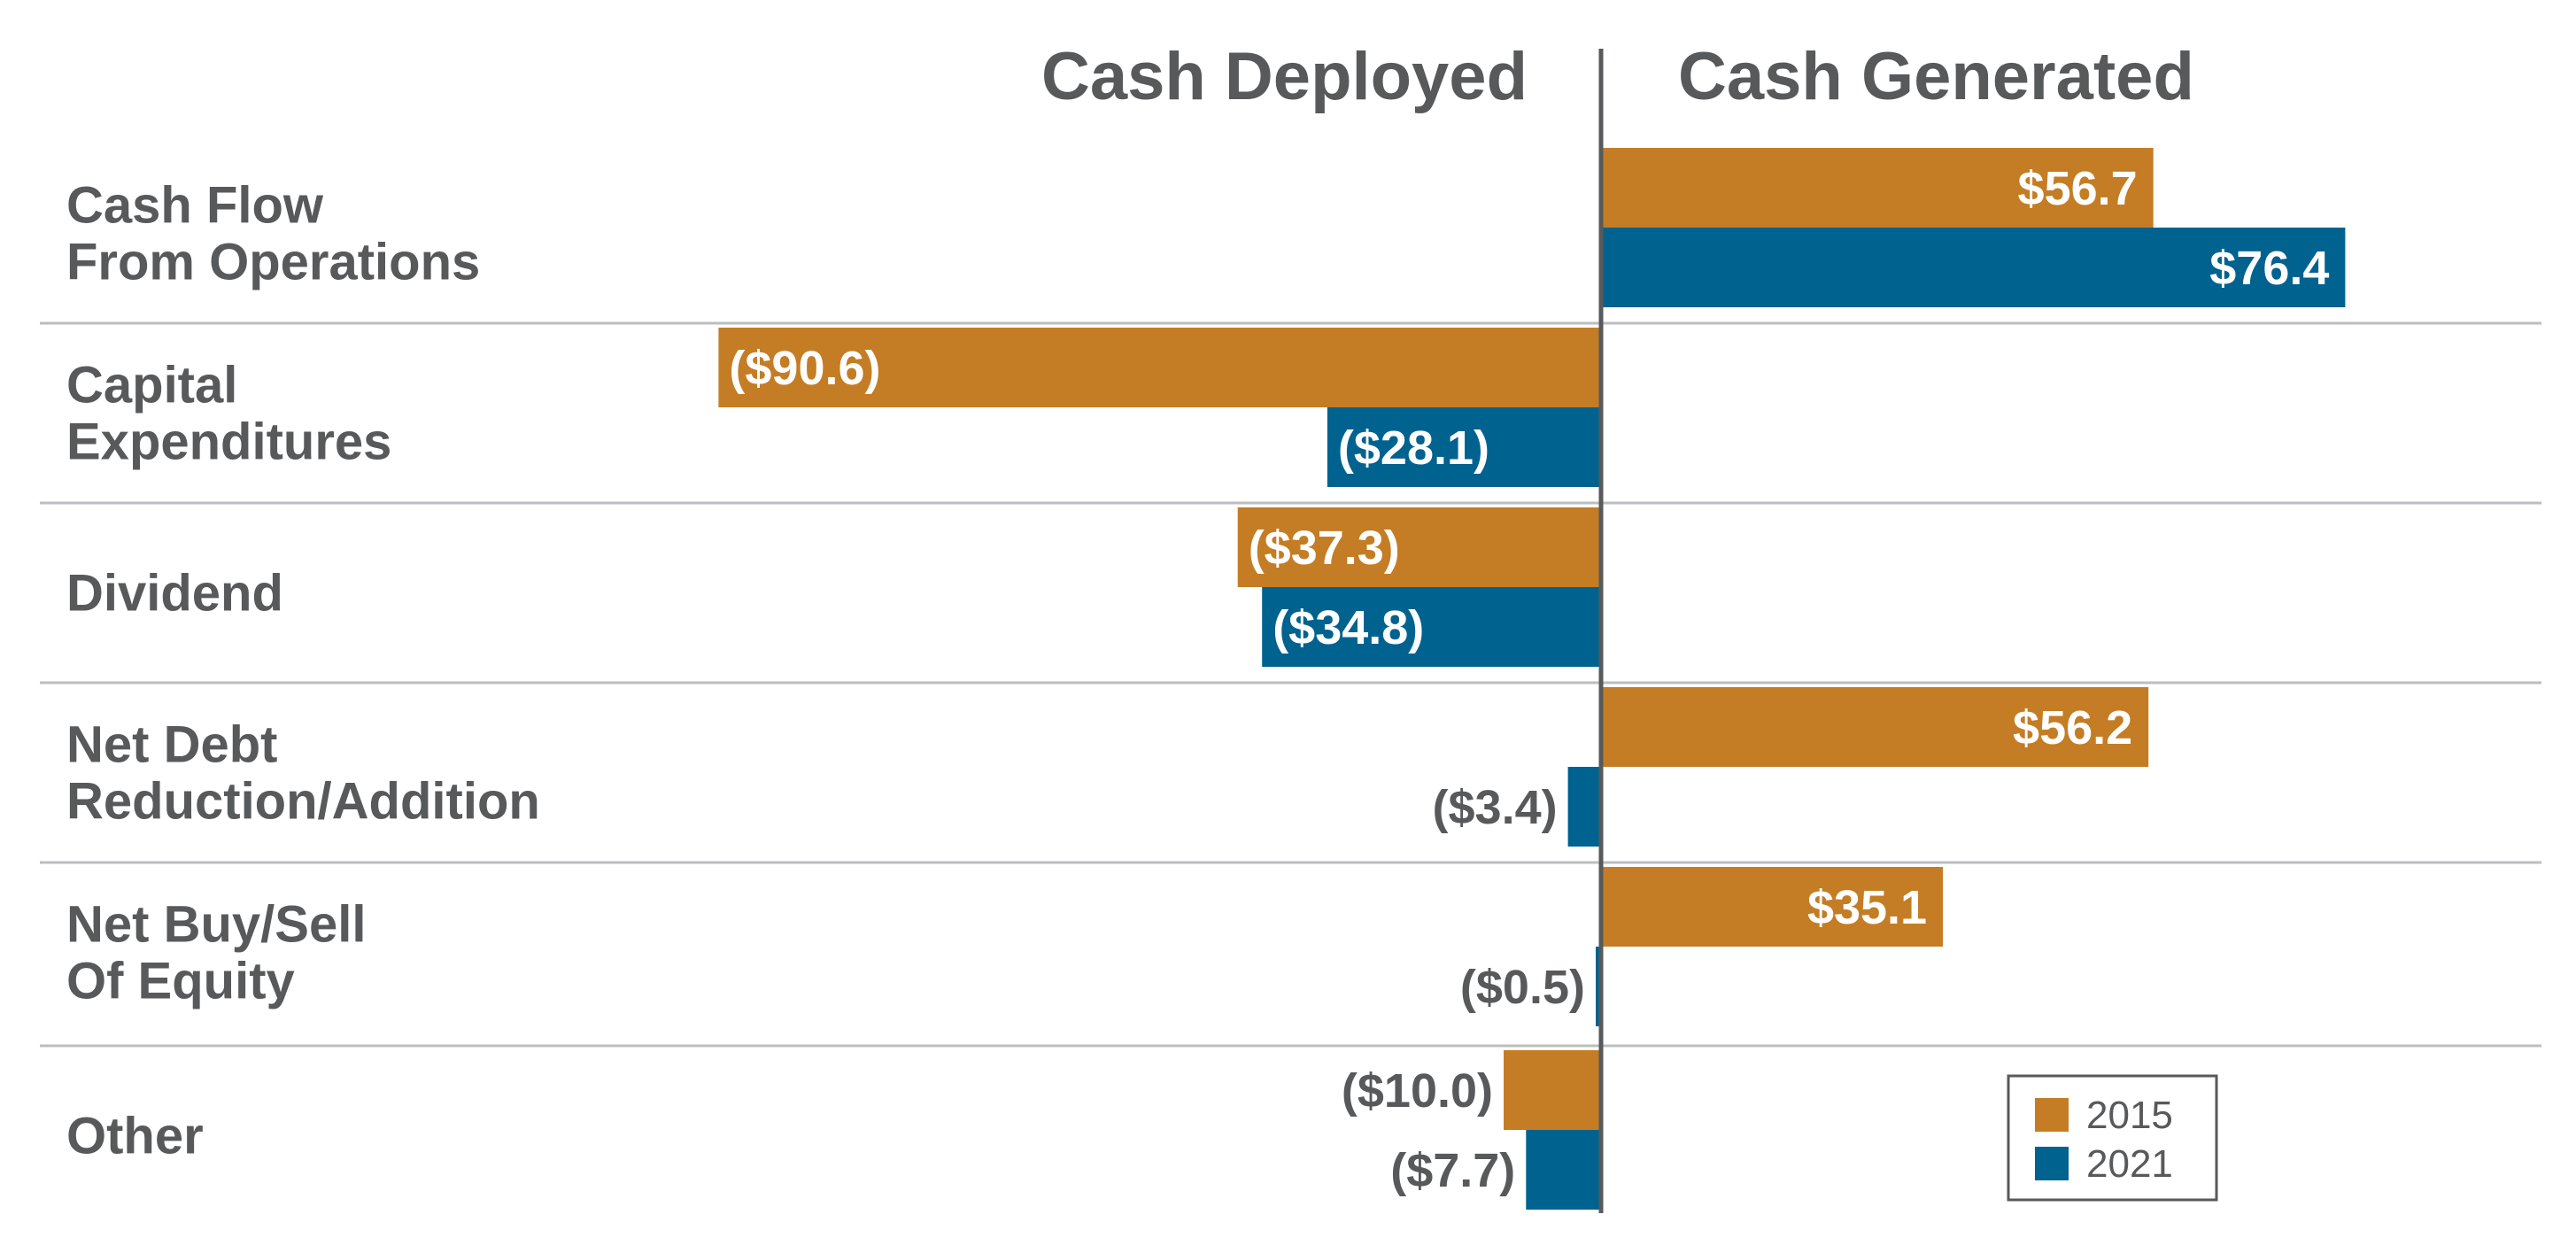 This screenshot has width=2576, height=1253. What do you see at coordinates (2052, 1164) in the screenshot?
I see `legend-swatch-2021` at bounding box center [2052, 1164].